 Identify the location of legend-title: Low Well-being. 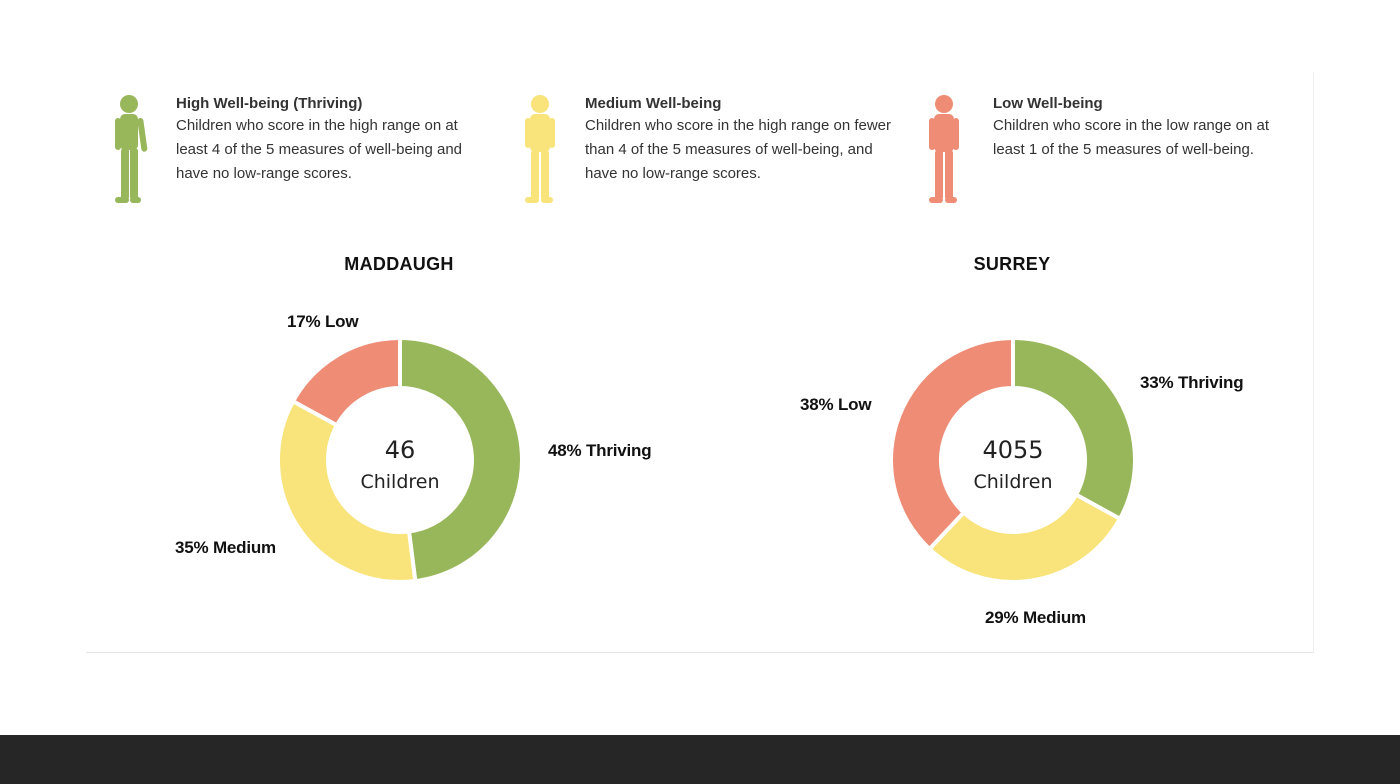
(1048, 103).